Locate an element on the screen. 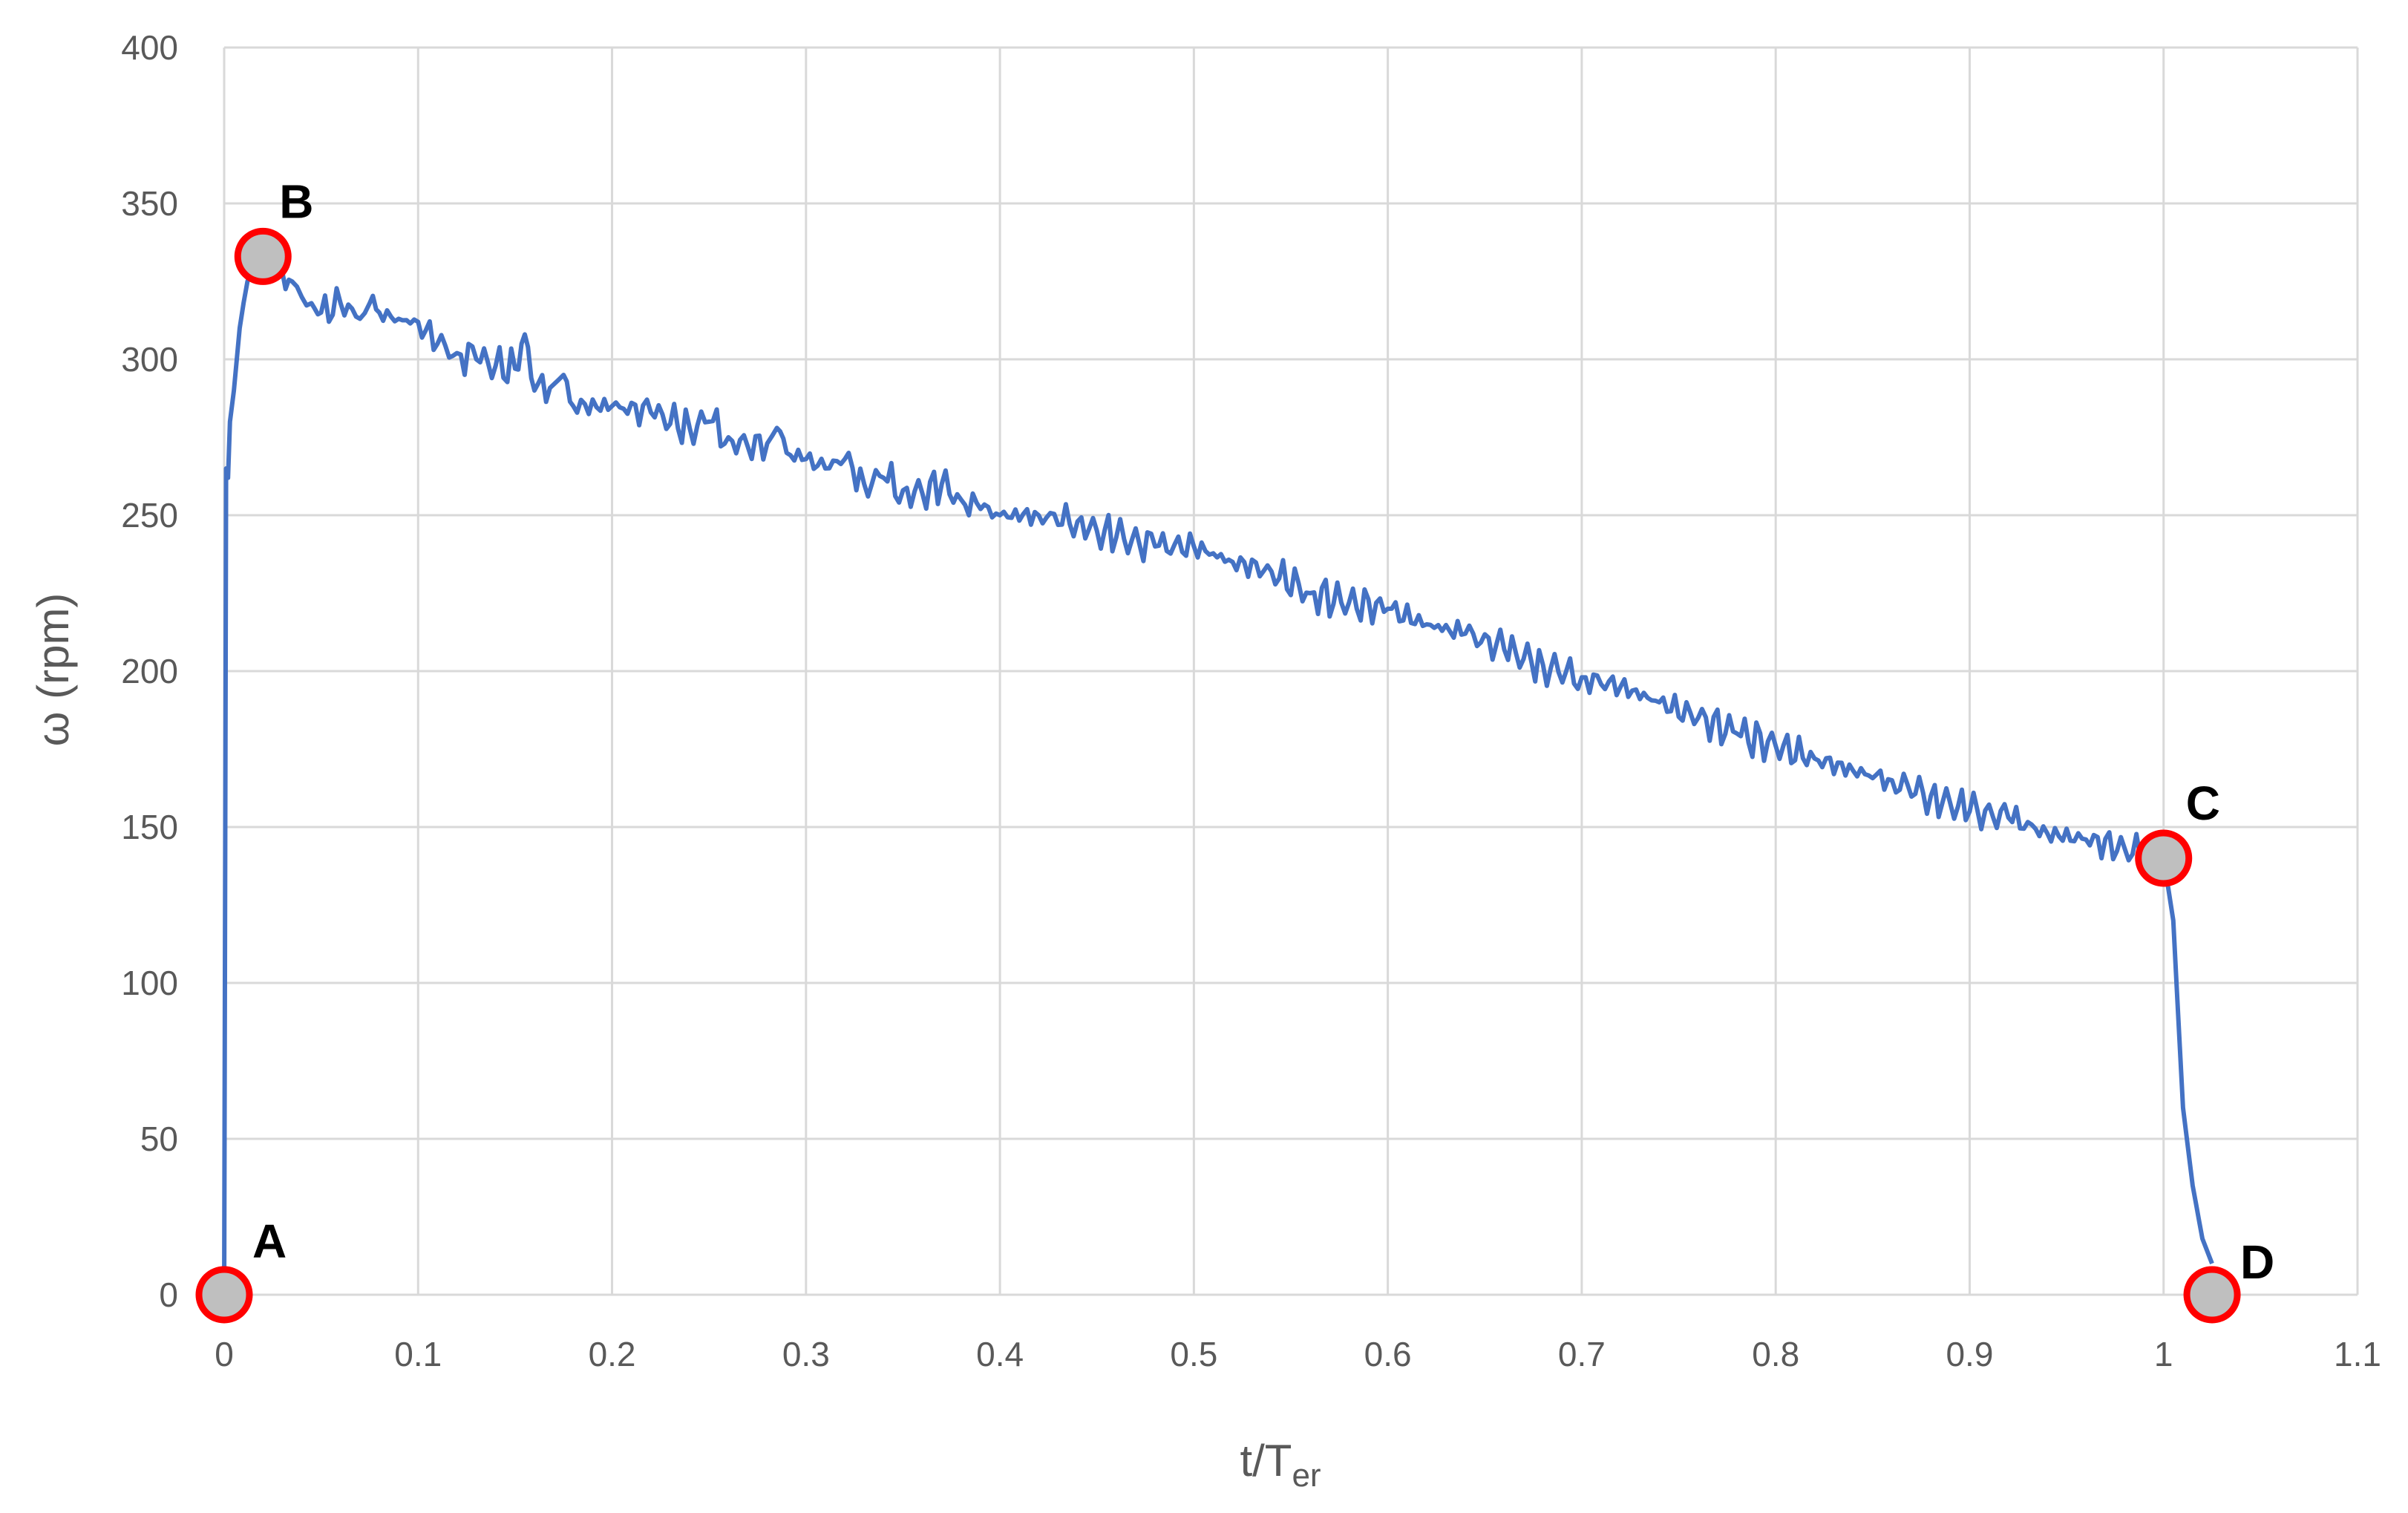 This screenshot has height=1513, width=2408. x-tick-label: 0 is located at coordinates (225, 1354).